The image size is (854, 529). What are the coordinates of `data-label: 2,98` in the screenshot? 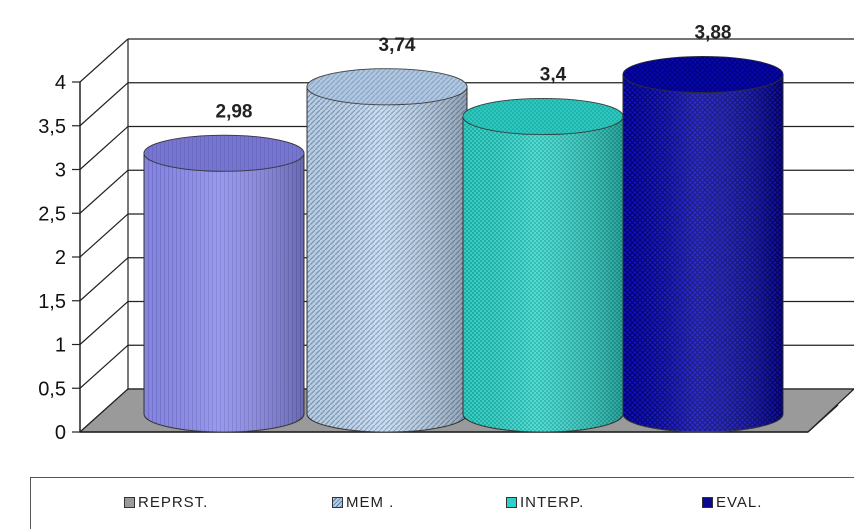 It's located at (234, 111).